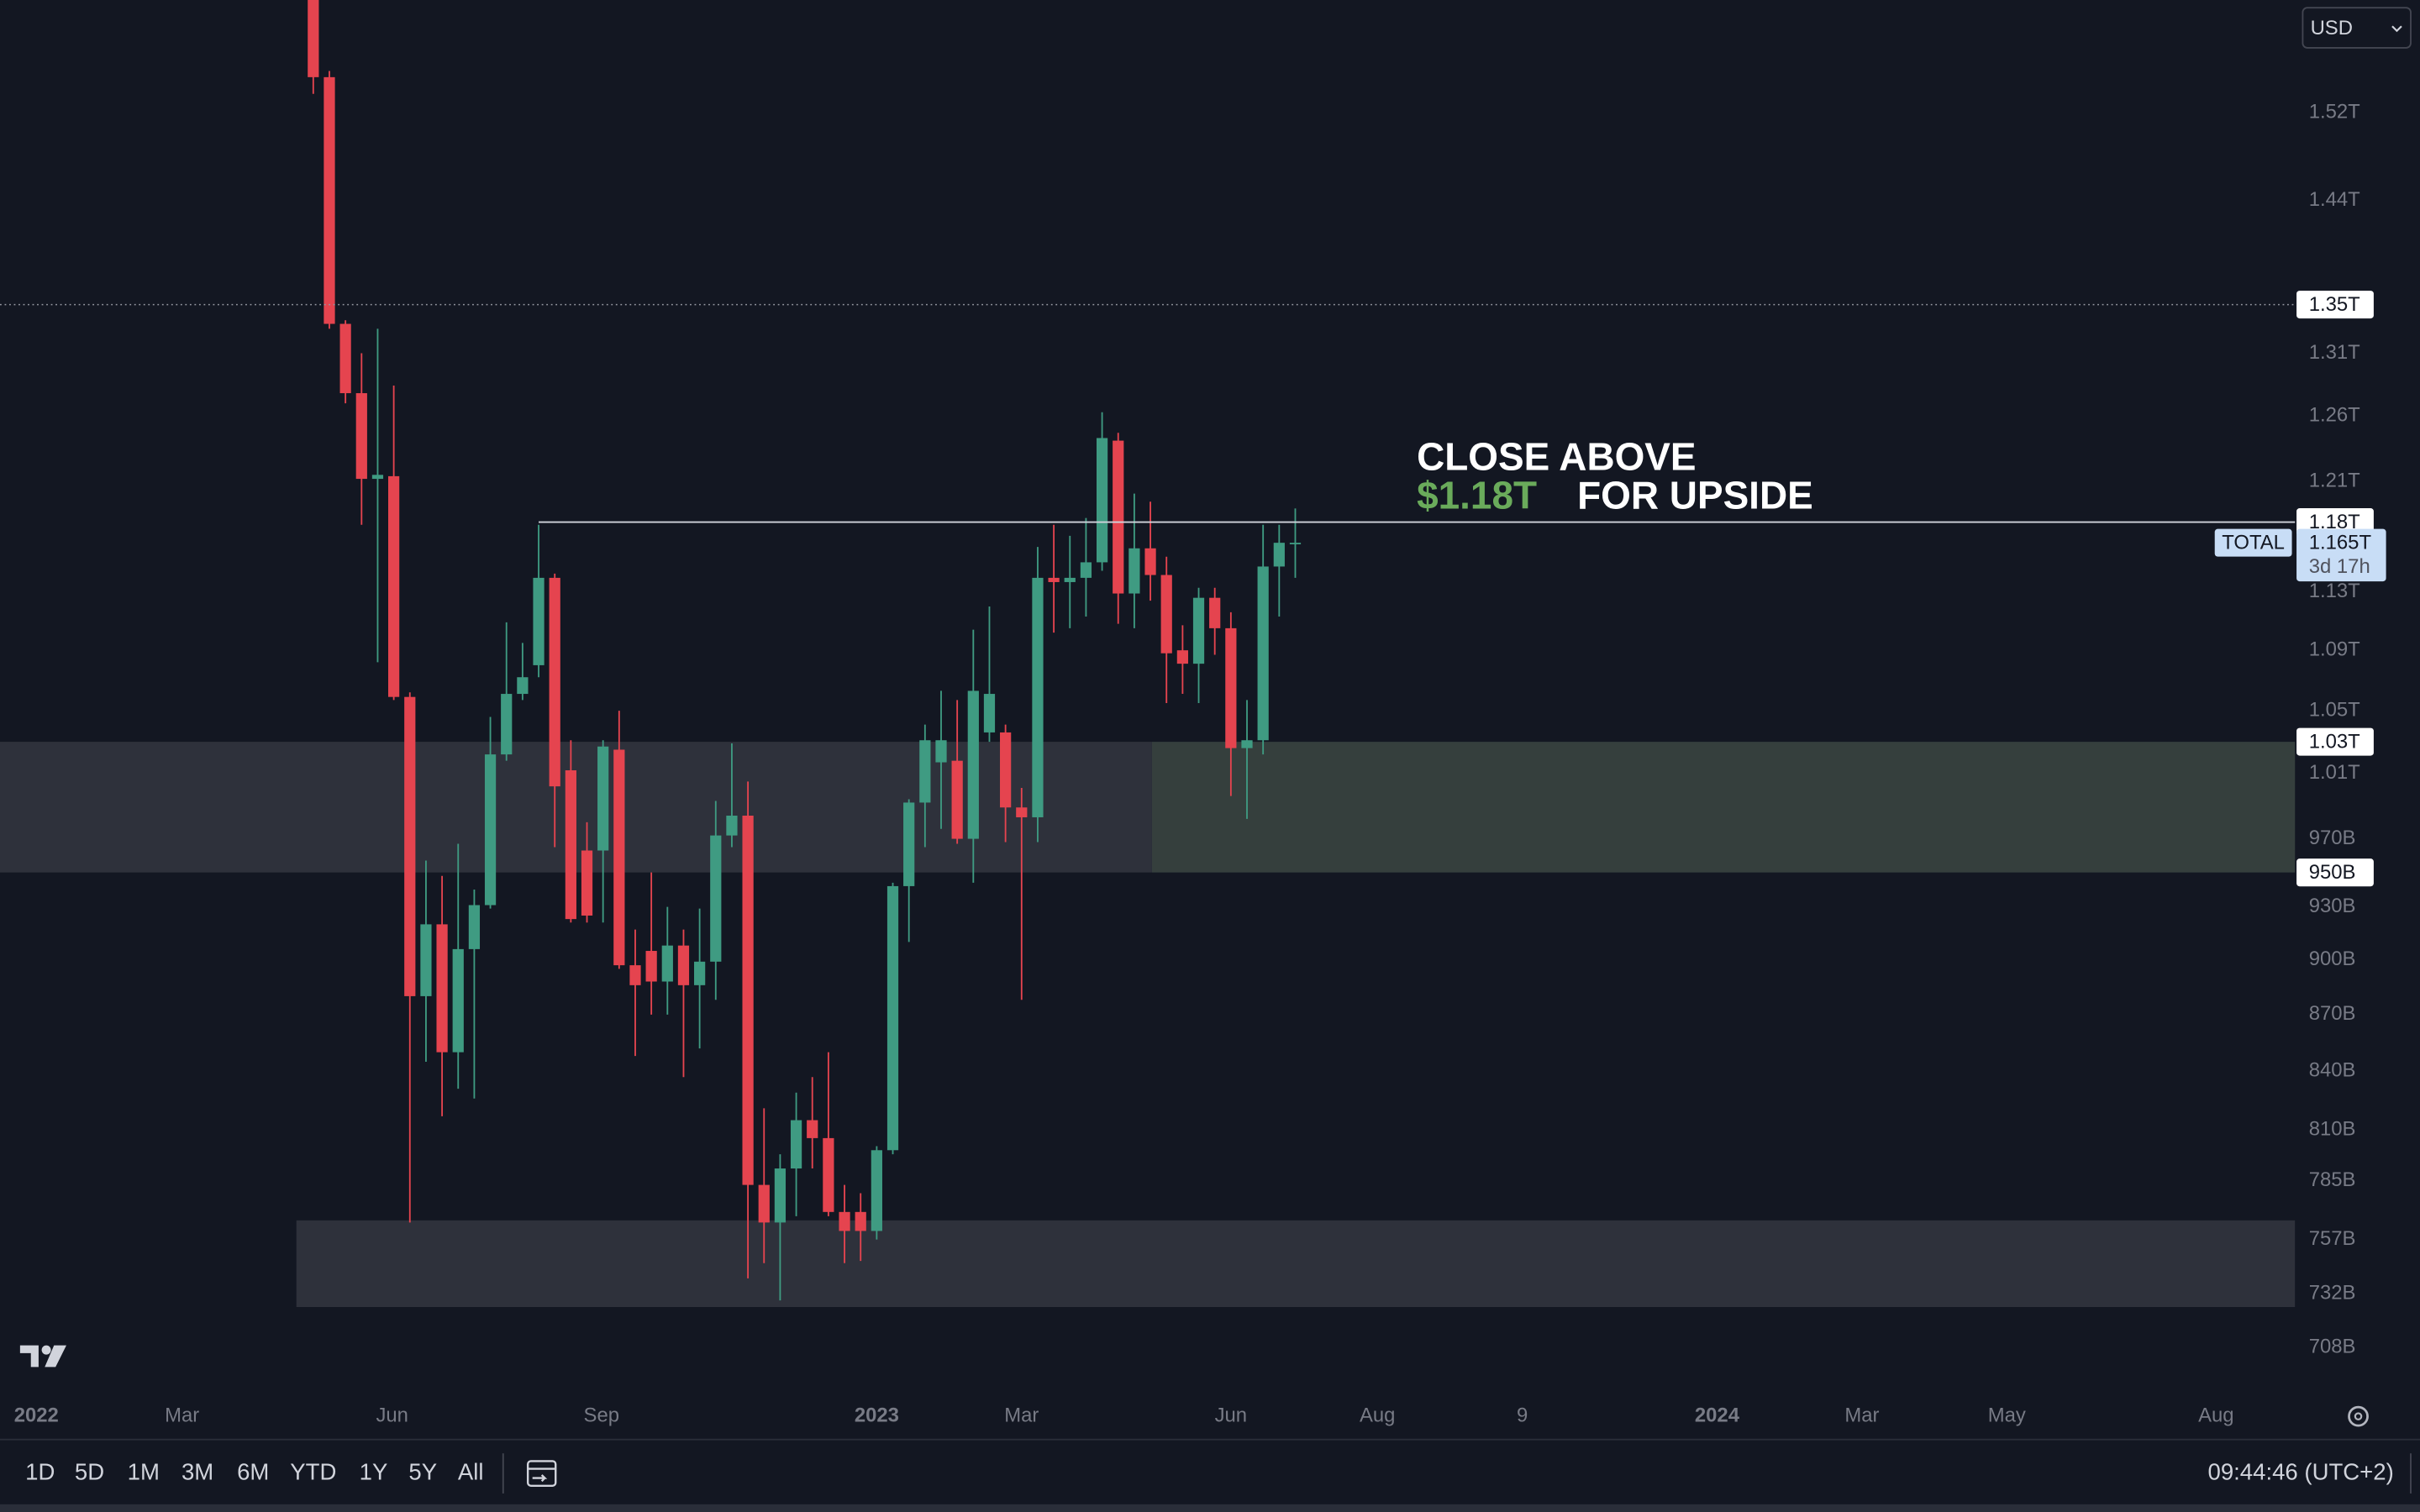 This screenshot has height=1512, width=2420. I want to click on calendar-arrow, so click(540, 1478).